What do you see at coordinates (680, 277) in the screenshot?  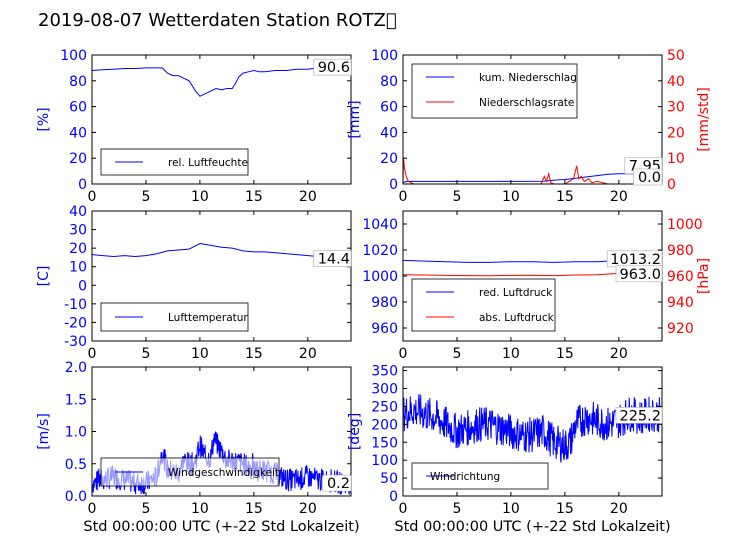 I see `y2-tick-label: 960` at bounding box center [680, 277].